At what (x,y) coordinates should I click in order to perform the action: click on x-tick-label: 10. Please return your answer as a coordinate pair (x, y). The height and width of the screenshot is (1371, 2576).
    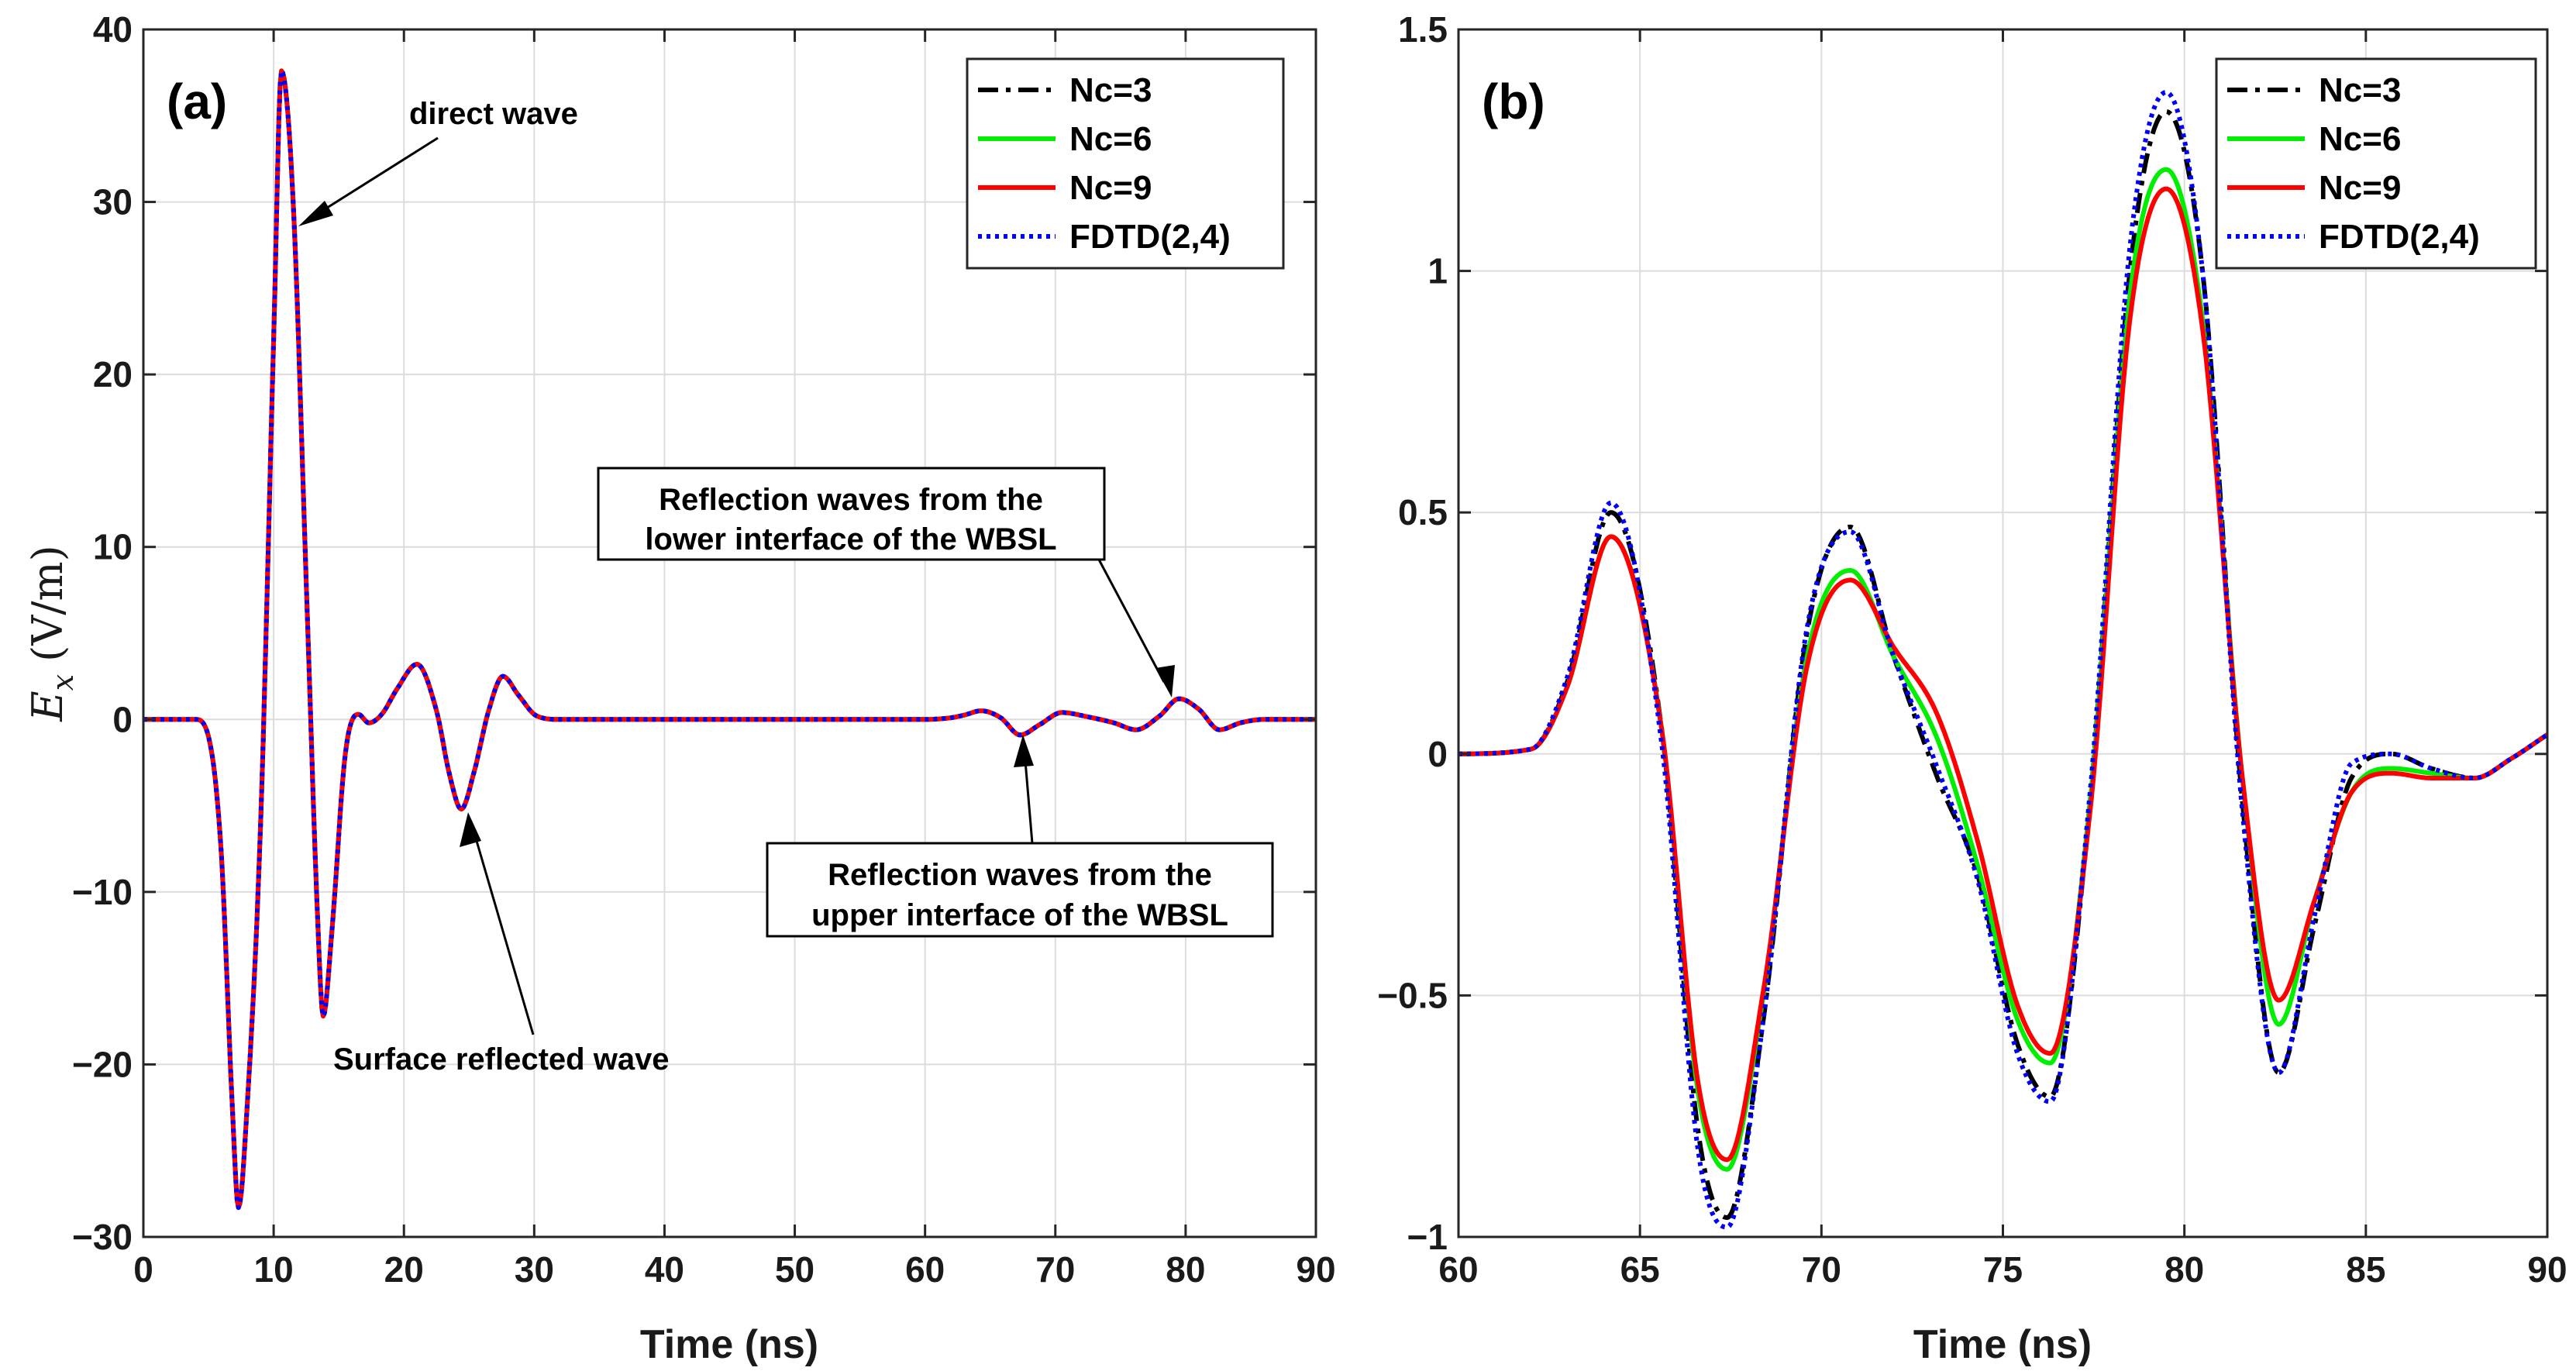
    Looking at the image, I should click on (274, 1269).